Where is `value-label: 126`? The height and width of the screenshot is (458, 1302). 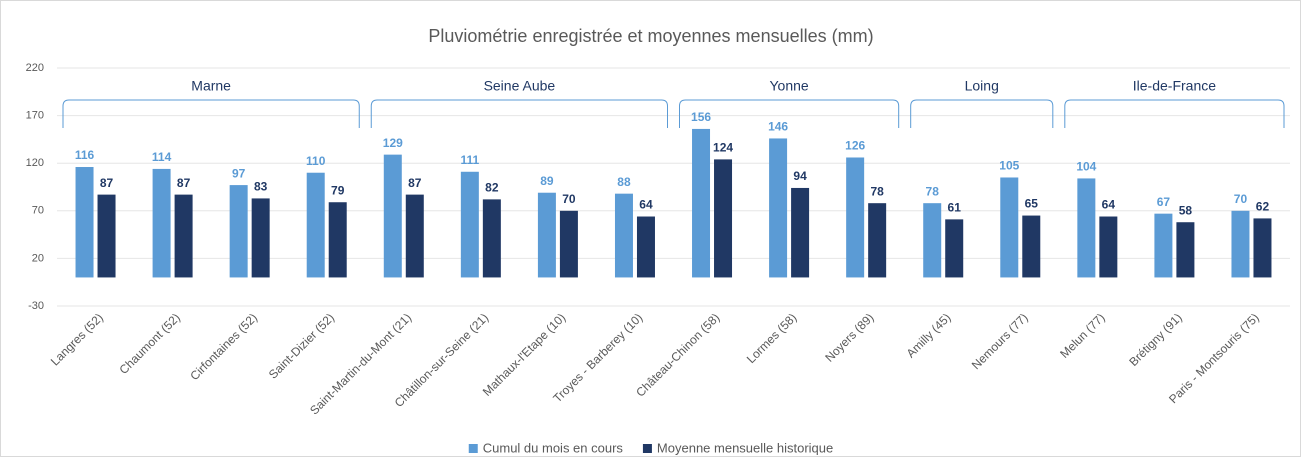
value-label: 126 is located at coordinates (855, 146).